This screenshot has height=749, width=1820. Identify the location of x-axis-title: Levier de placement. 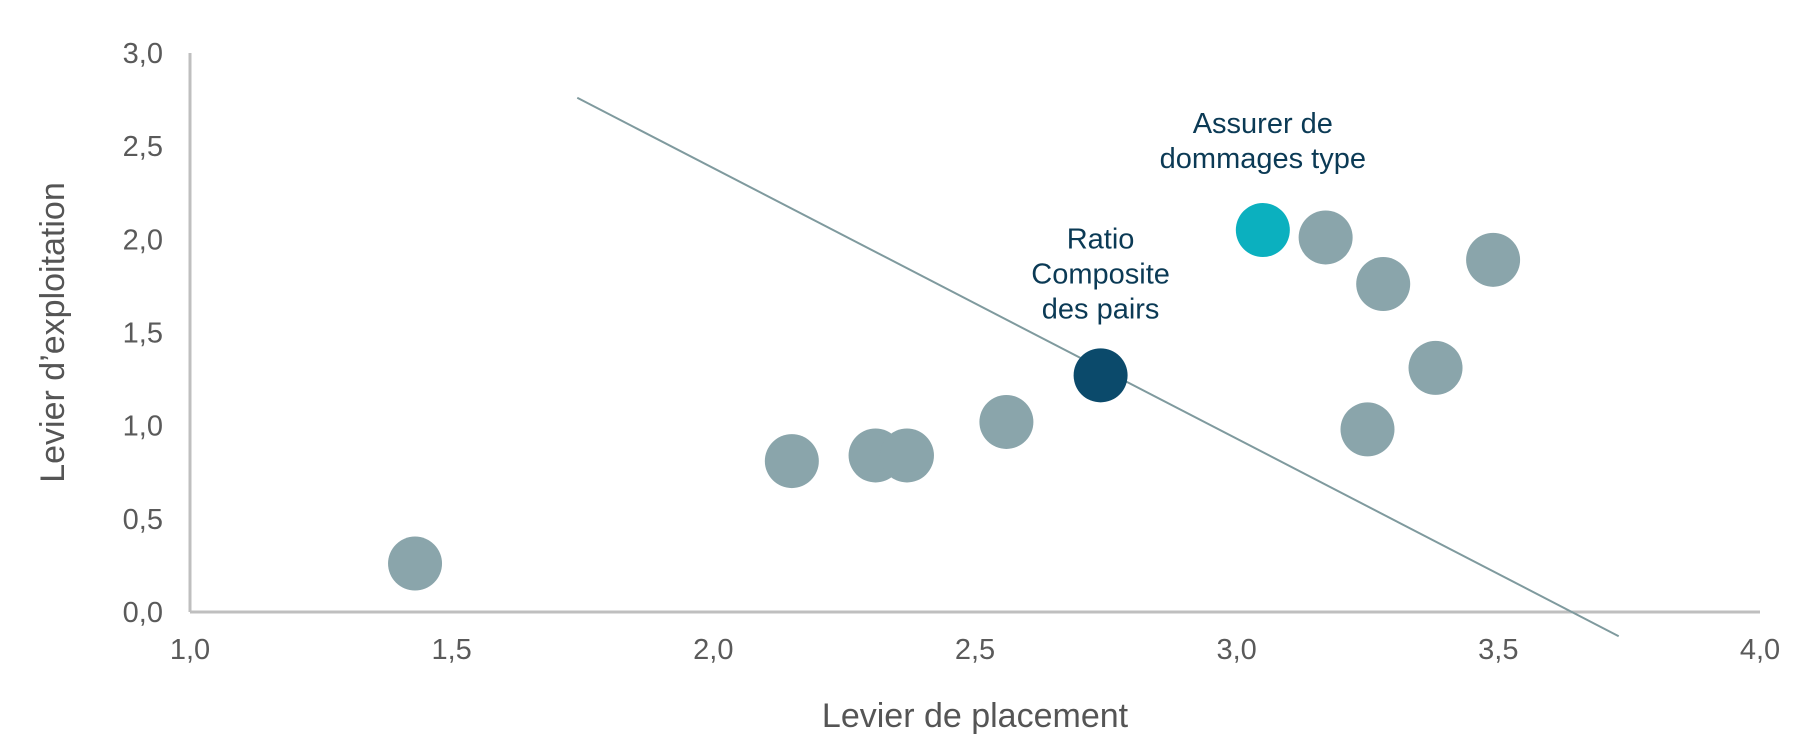
(975, 716).